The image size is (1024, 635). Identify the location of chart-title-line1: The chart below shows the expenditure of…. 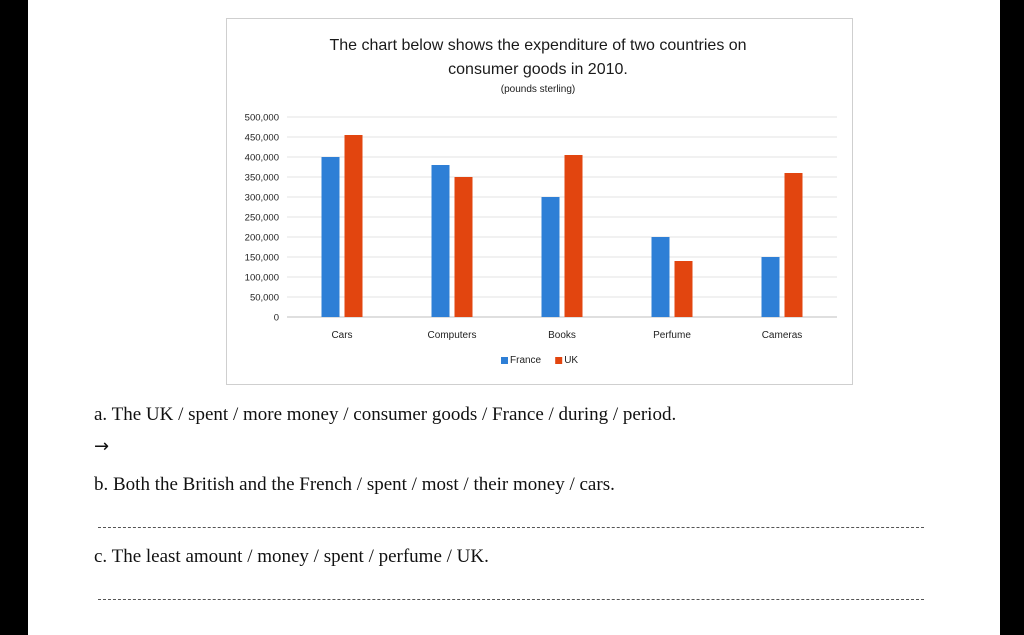
(537, 45).